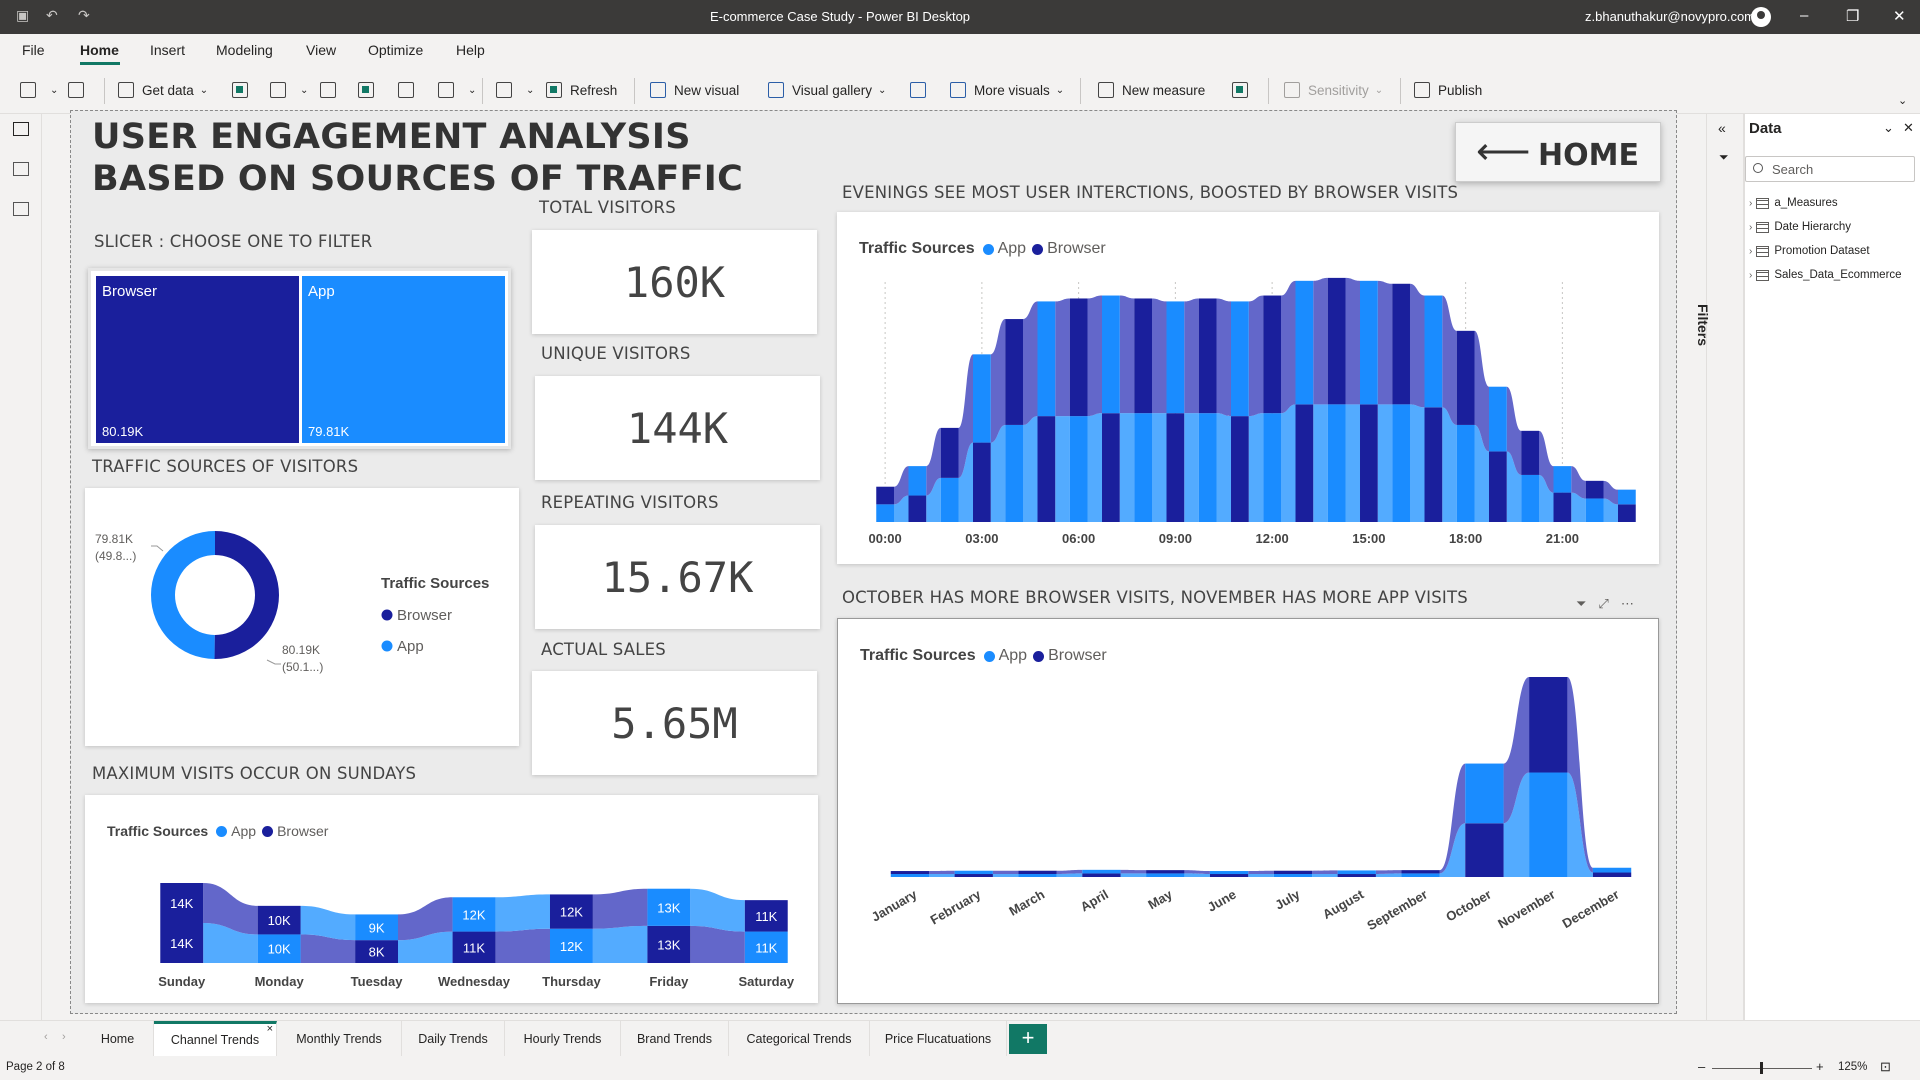  Describe the element at coordinates (1830, 169) in the screenshot. I see `data-search-input: Search` at that location.